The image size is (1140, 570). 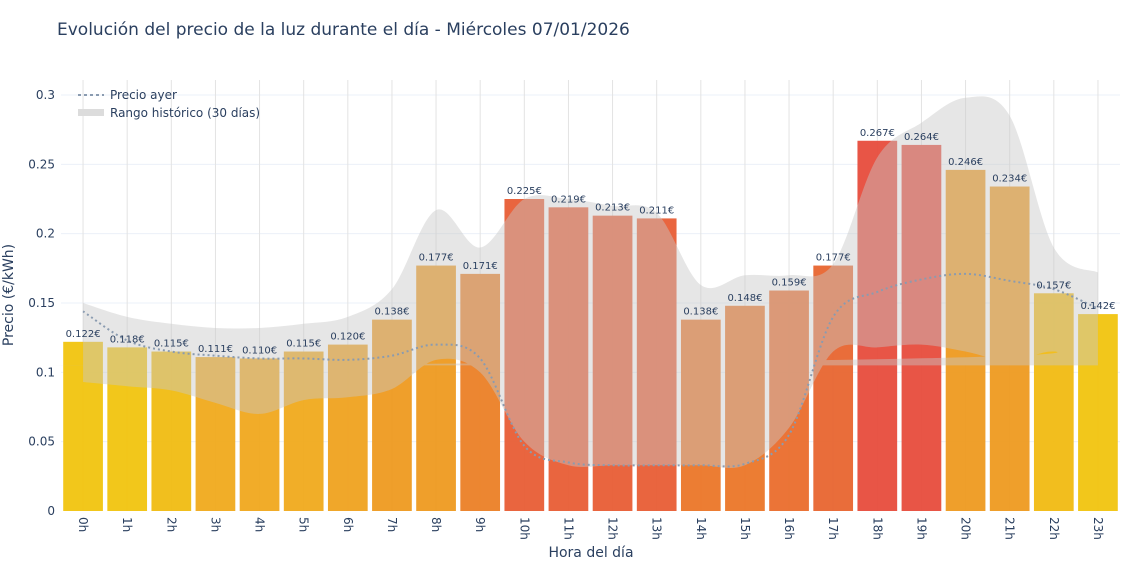 I want to click on bar-value-label: 0.211€, so click(x=656, y=210).